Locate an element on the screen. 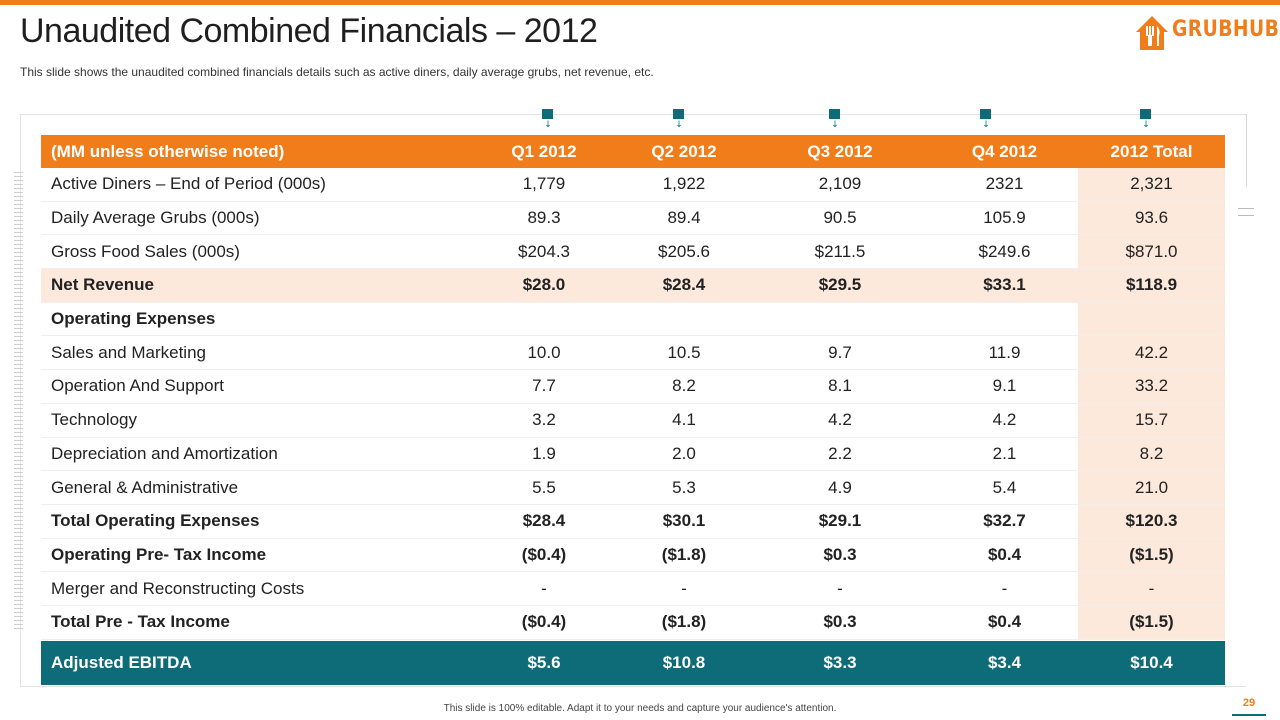 Image resolution: width=1280 pixels, height=720 pixels. table-cell: $10.4 is located at coordinates (1151, 662).